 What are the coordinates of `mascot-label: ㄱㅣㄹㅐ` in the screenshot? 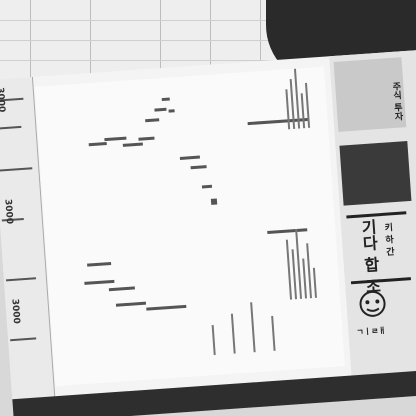 It's located at (371, 332).